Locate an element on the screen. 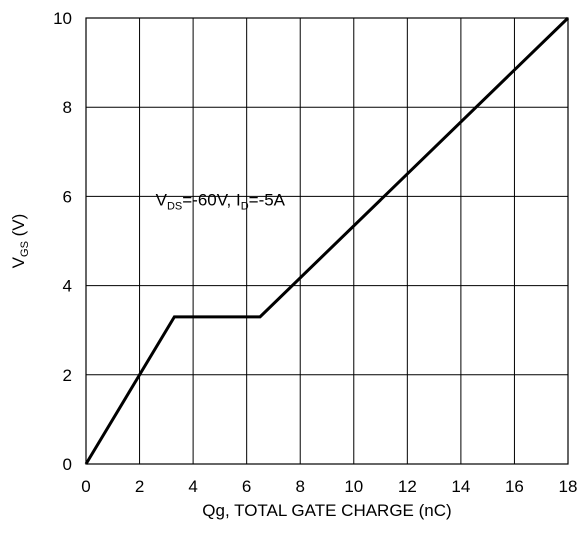 This screenshot has height=540, width=585. y-tick-label: 8 is located at coordinates (67, 107).